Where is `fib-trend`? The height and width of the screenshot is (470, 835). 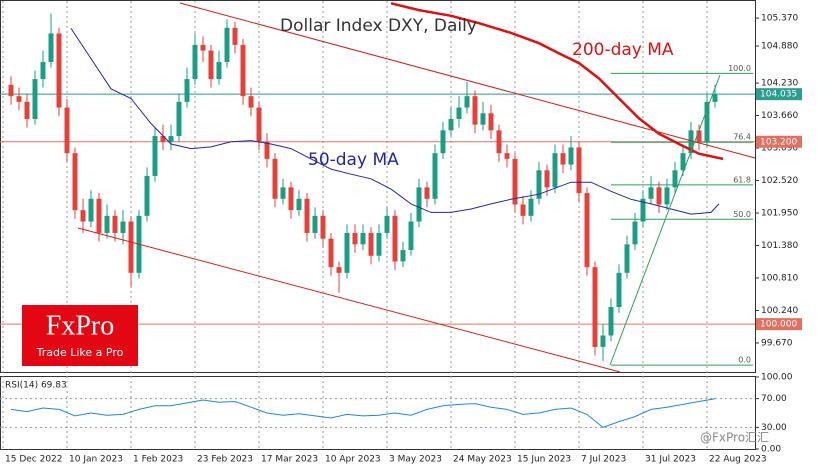
fib-trend is located at coordinates (665, 220).